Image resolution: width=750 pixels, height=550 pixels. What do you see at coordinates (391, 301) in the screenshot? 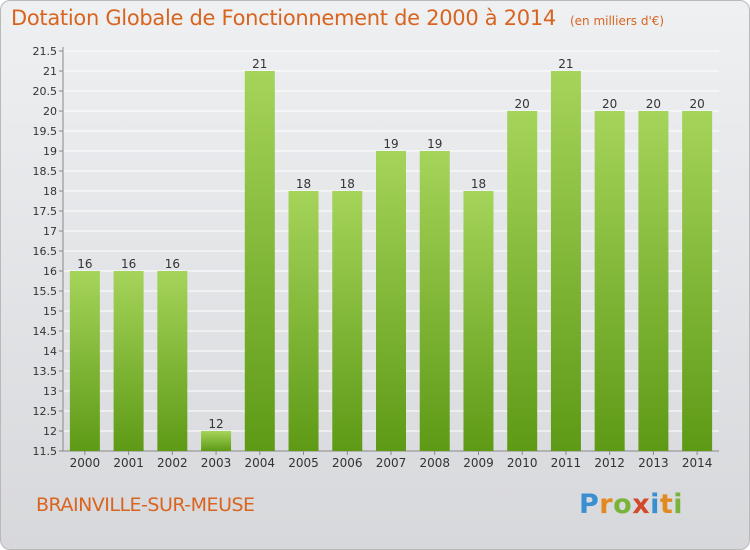
I see `bar-2007` at bounding box center [391, 301].